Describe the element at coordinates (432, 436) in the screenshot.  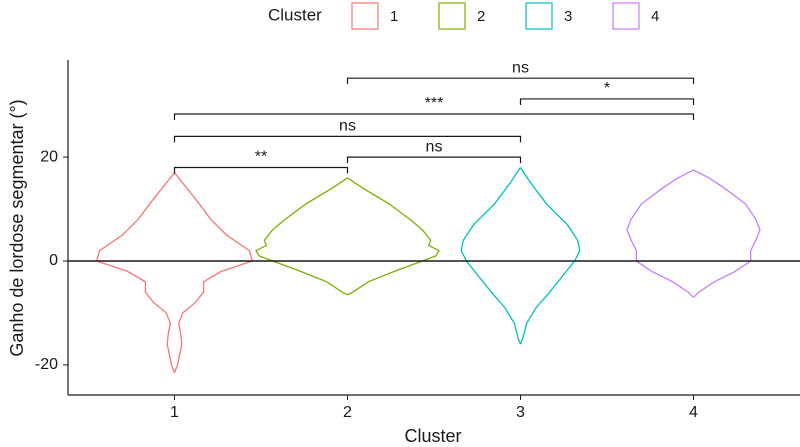
I see `x-axis-label: Cluster` at that location.